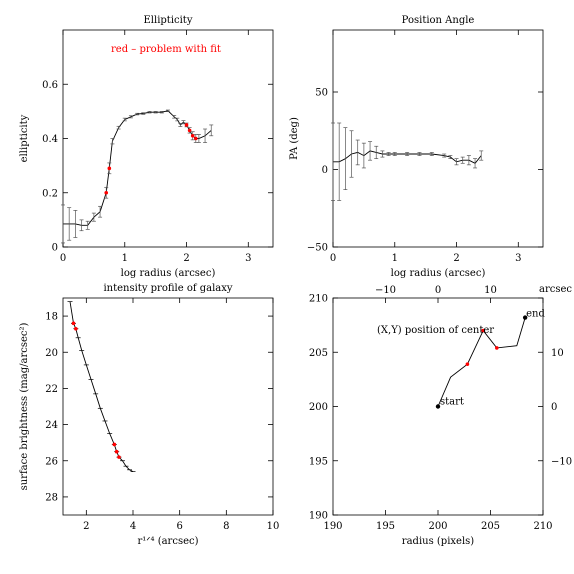 This screenshot has height=574, width=574. Describe the element at coordinates (50, 193) in the screenshot. I see `y-tick-label: 0.2` at that location.